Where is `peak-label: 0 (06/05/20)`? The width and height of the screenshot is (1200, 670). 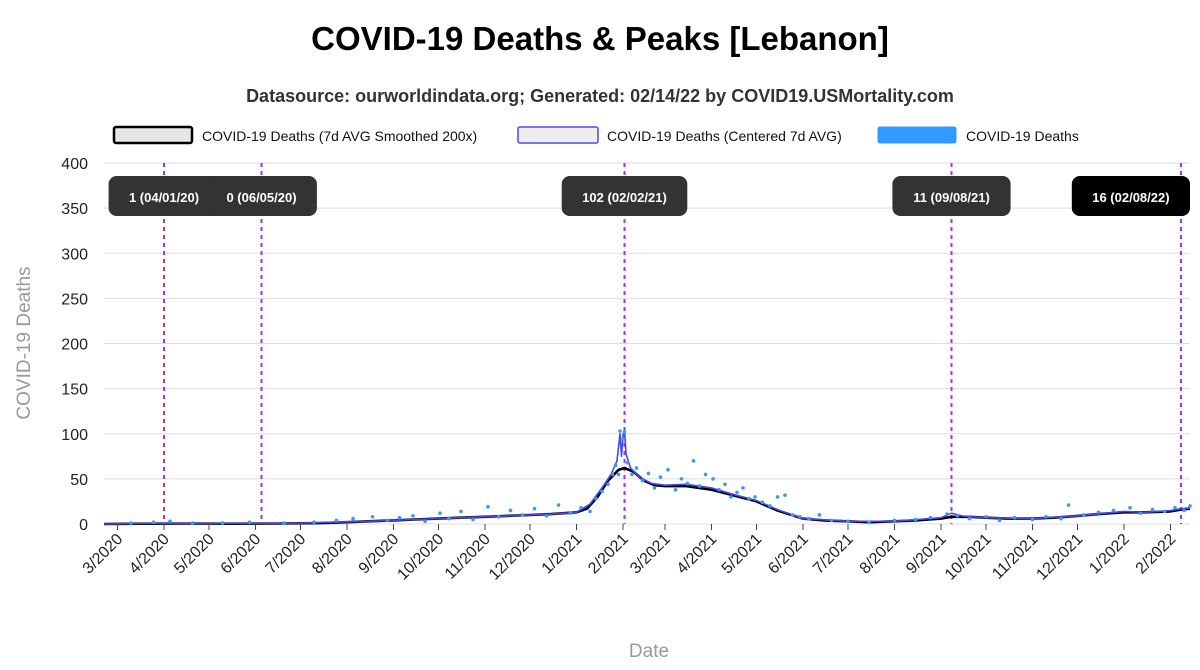 peak-label: 0 (06/05/20) is located at coordinates (261, 197).